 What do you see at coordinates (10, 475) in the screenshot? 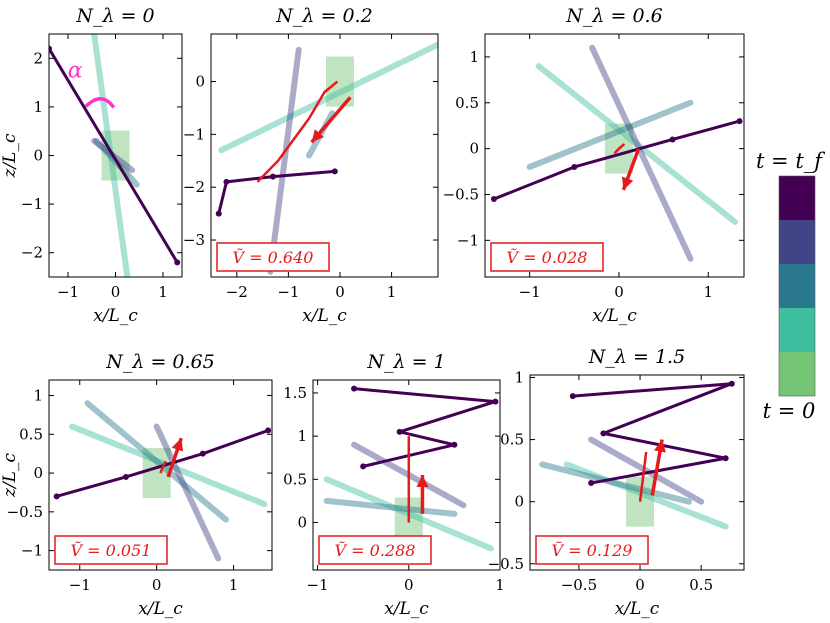
I see `y-axis-label: z/L_c` at bounding box center [10, 475].